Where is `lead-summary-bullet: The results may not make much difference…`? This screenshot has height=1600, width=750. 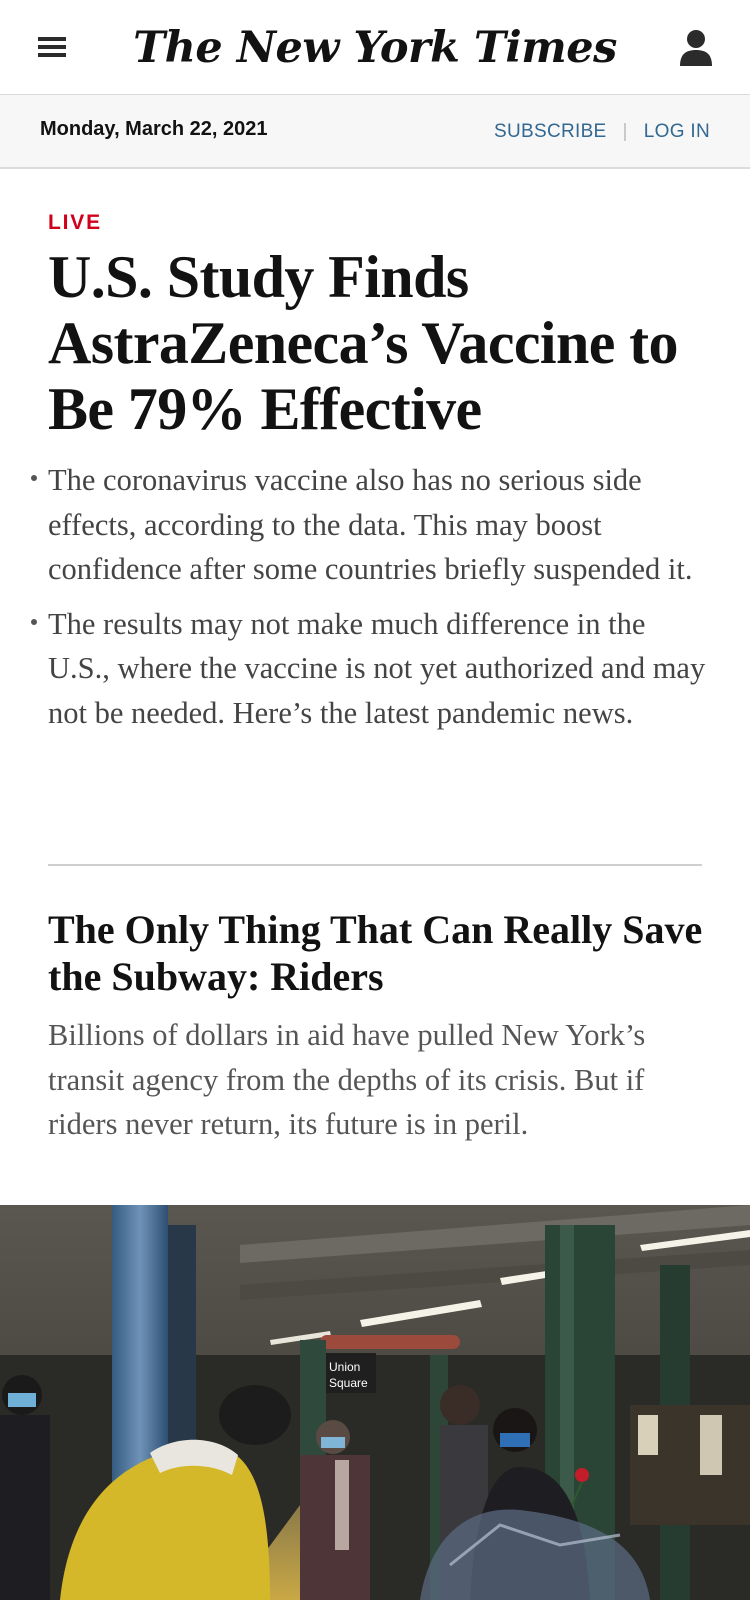 lead-summary-bullet: The results may not make much difference… is located at coordinates (372, 669).